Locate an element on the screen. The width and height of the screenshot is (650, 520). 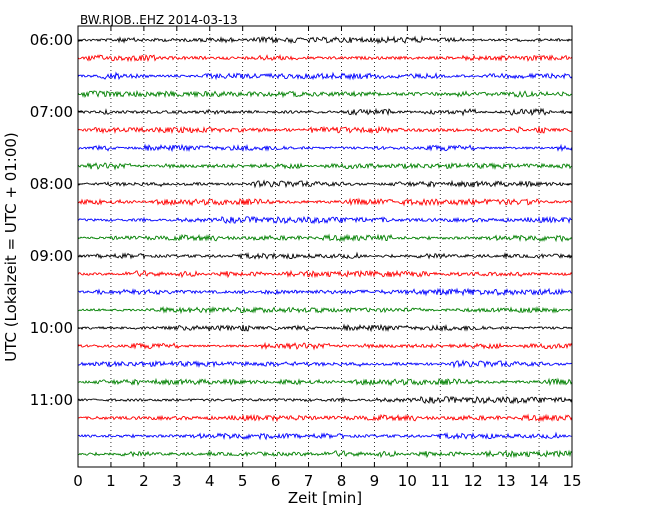
x-tick-label: 2 is located at coordinates (144, 481).